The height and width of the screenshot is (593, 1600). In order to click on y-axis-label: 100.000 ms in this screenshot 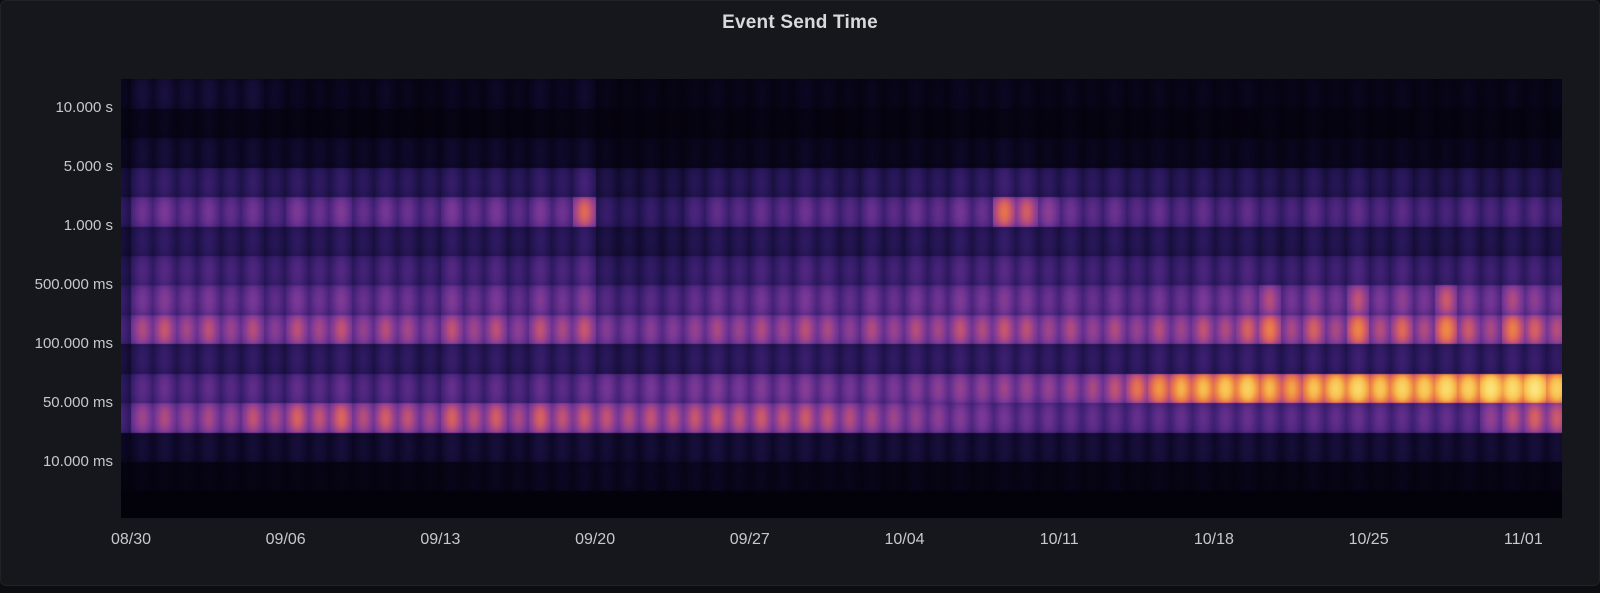, I will do `click(73, 343)`.